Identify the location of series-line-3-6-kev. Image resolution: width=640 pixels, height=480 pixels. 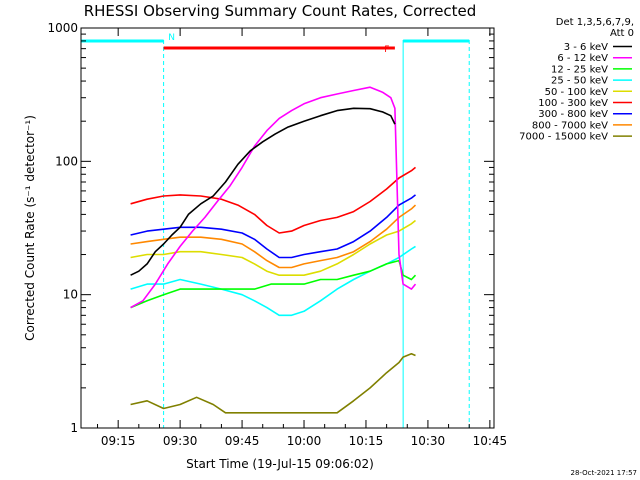
(263, 191).